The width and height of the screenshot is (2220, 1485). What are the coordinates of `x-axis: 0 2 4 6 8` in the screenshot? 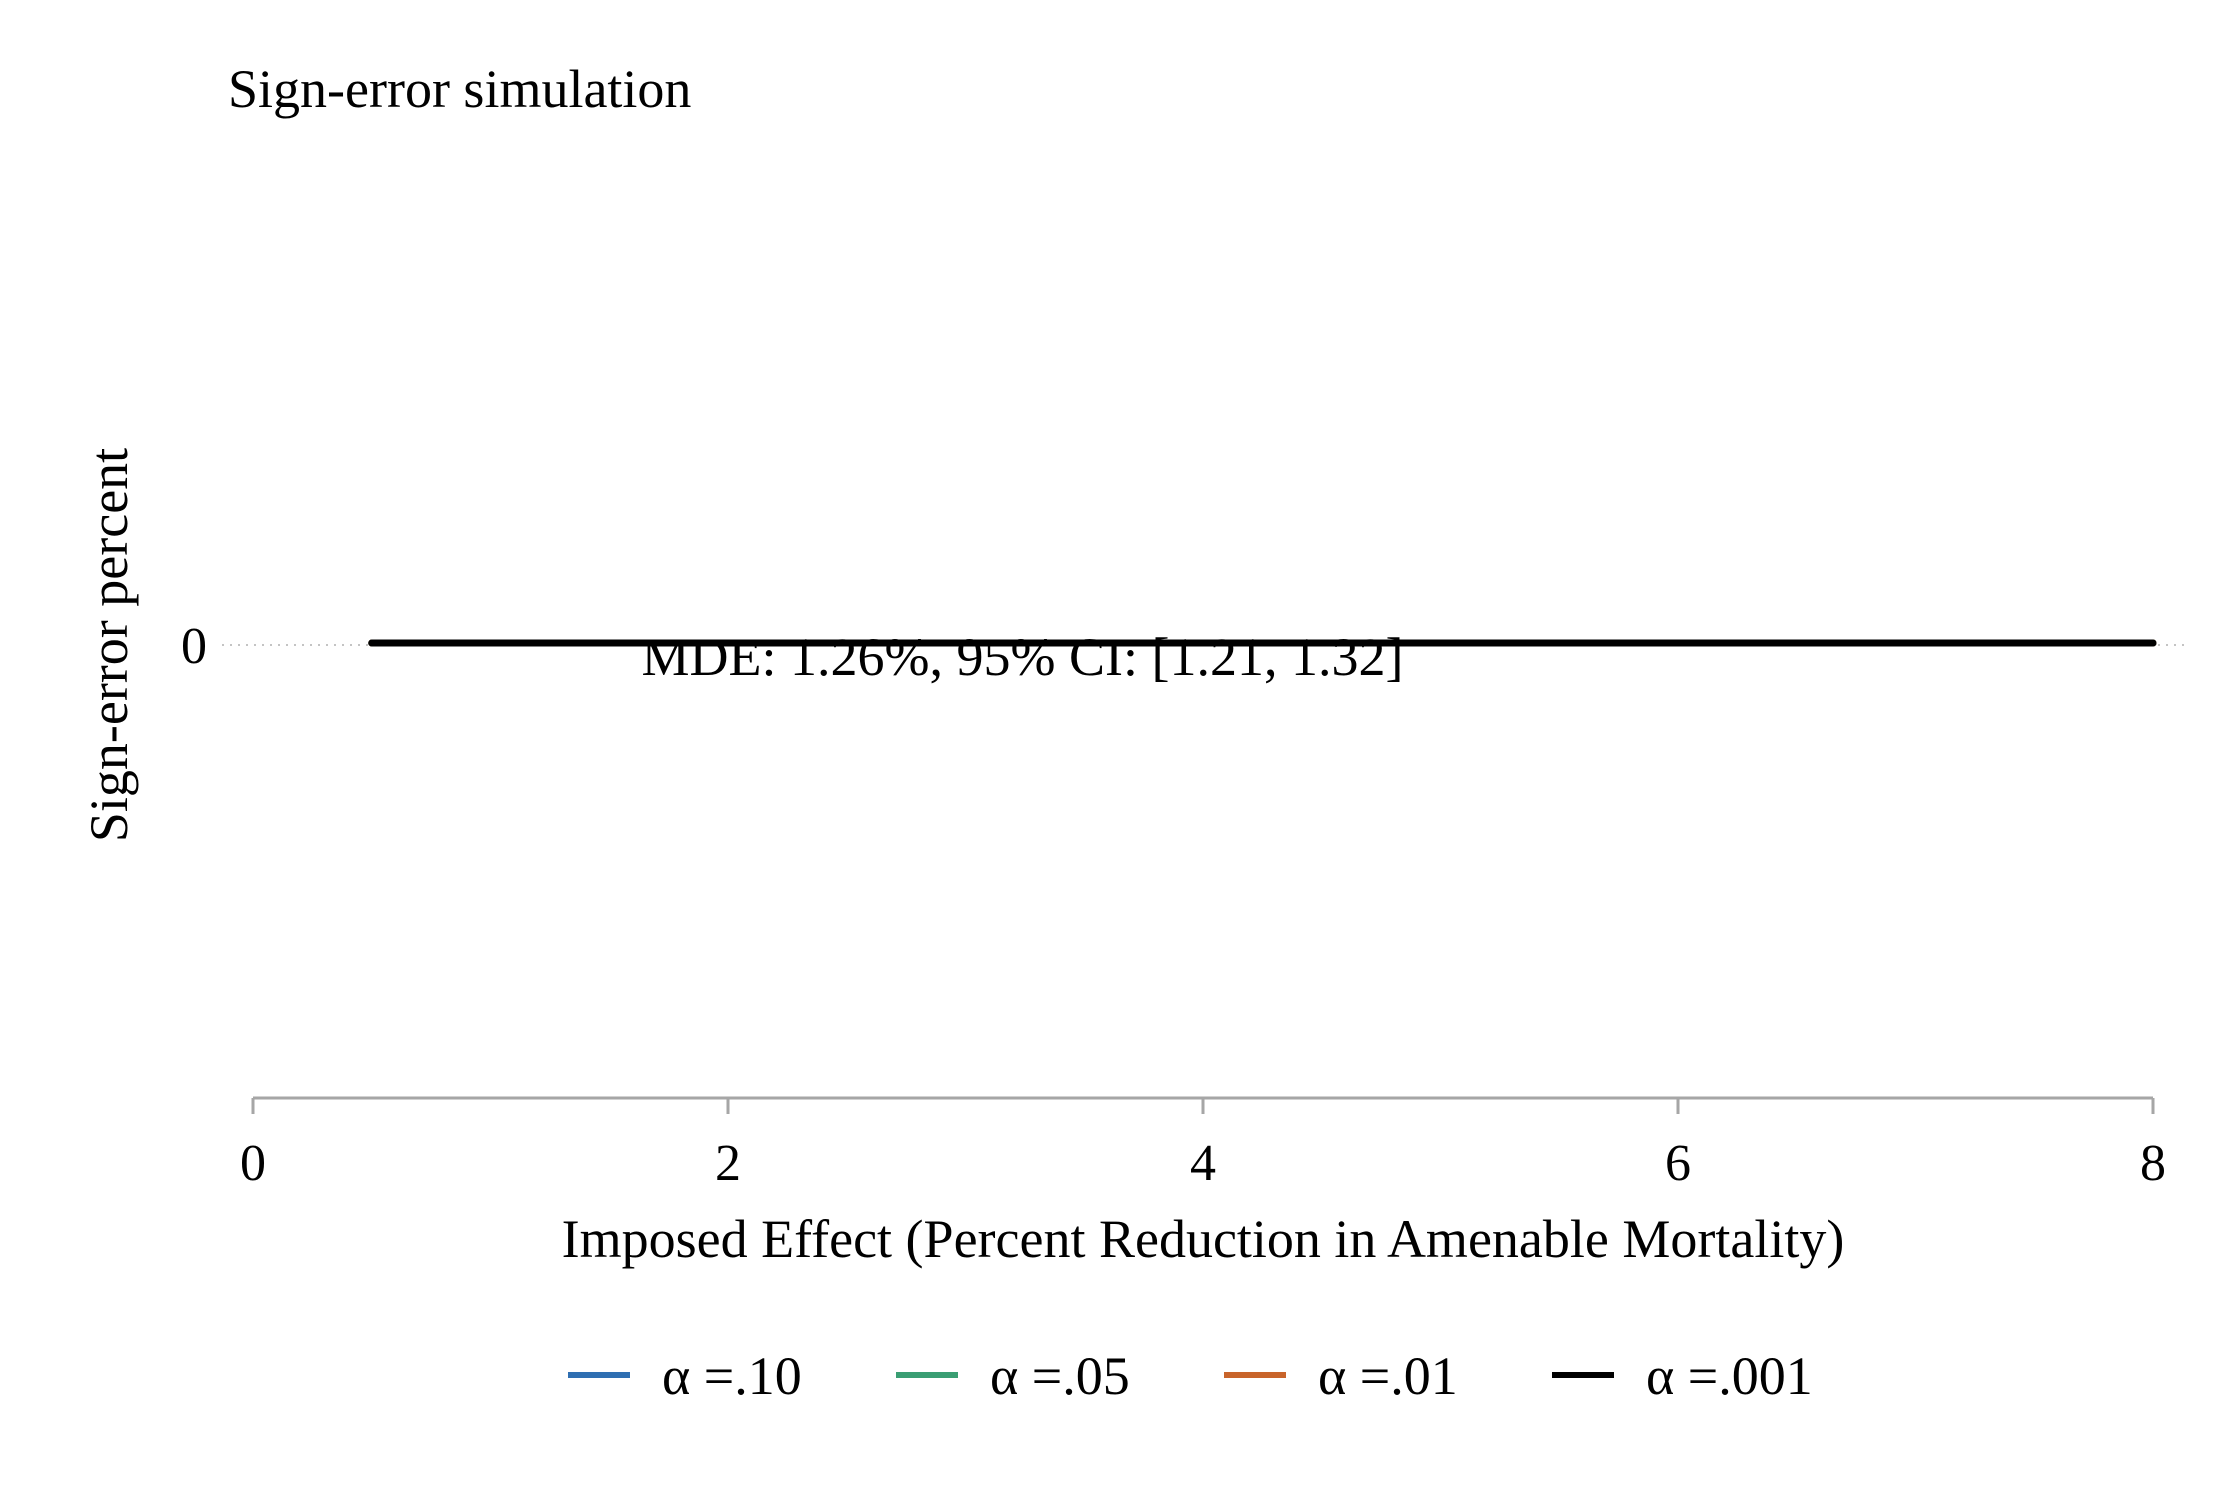 It's located at (1203, 1145).